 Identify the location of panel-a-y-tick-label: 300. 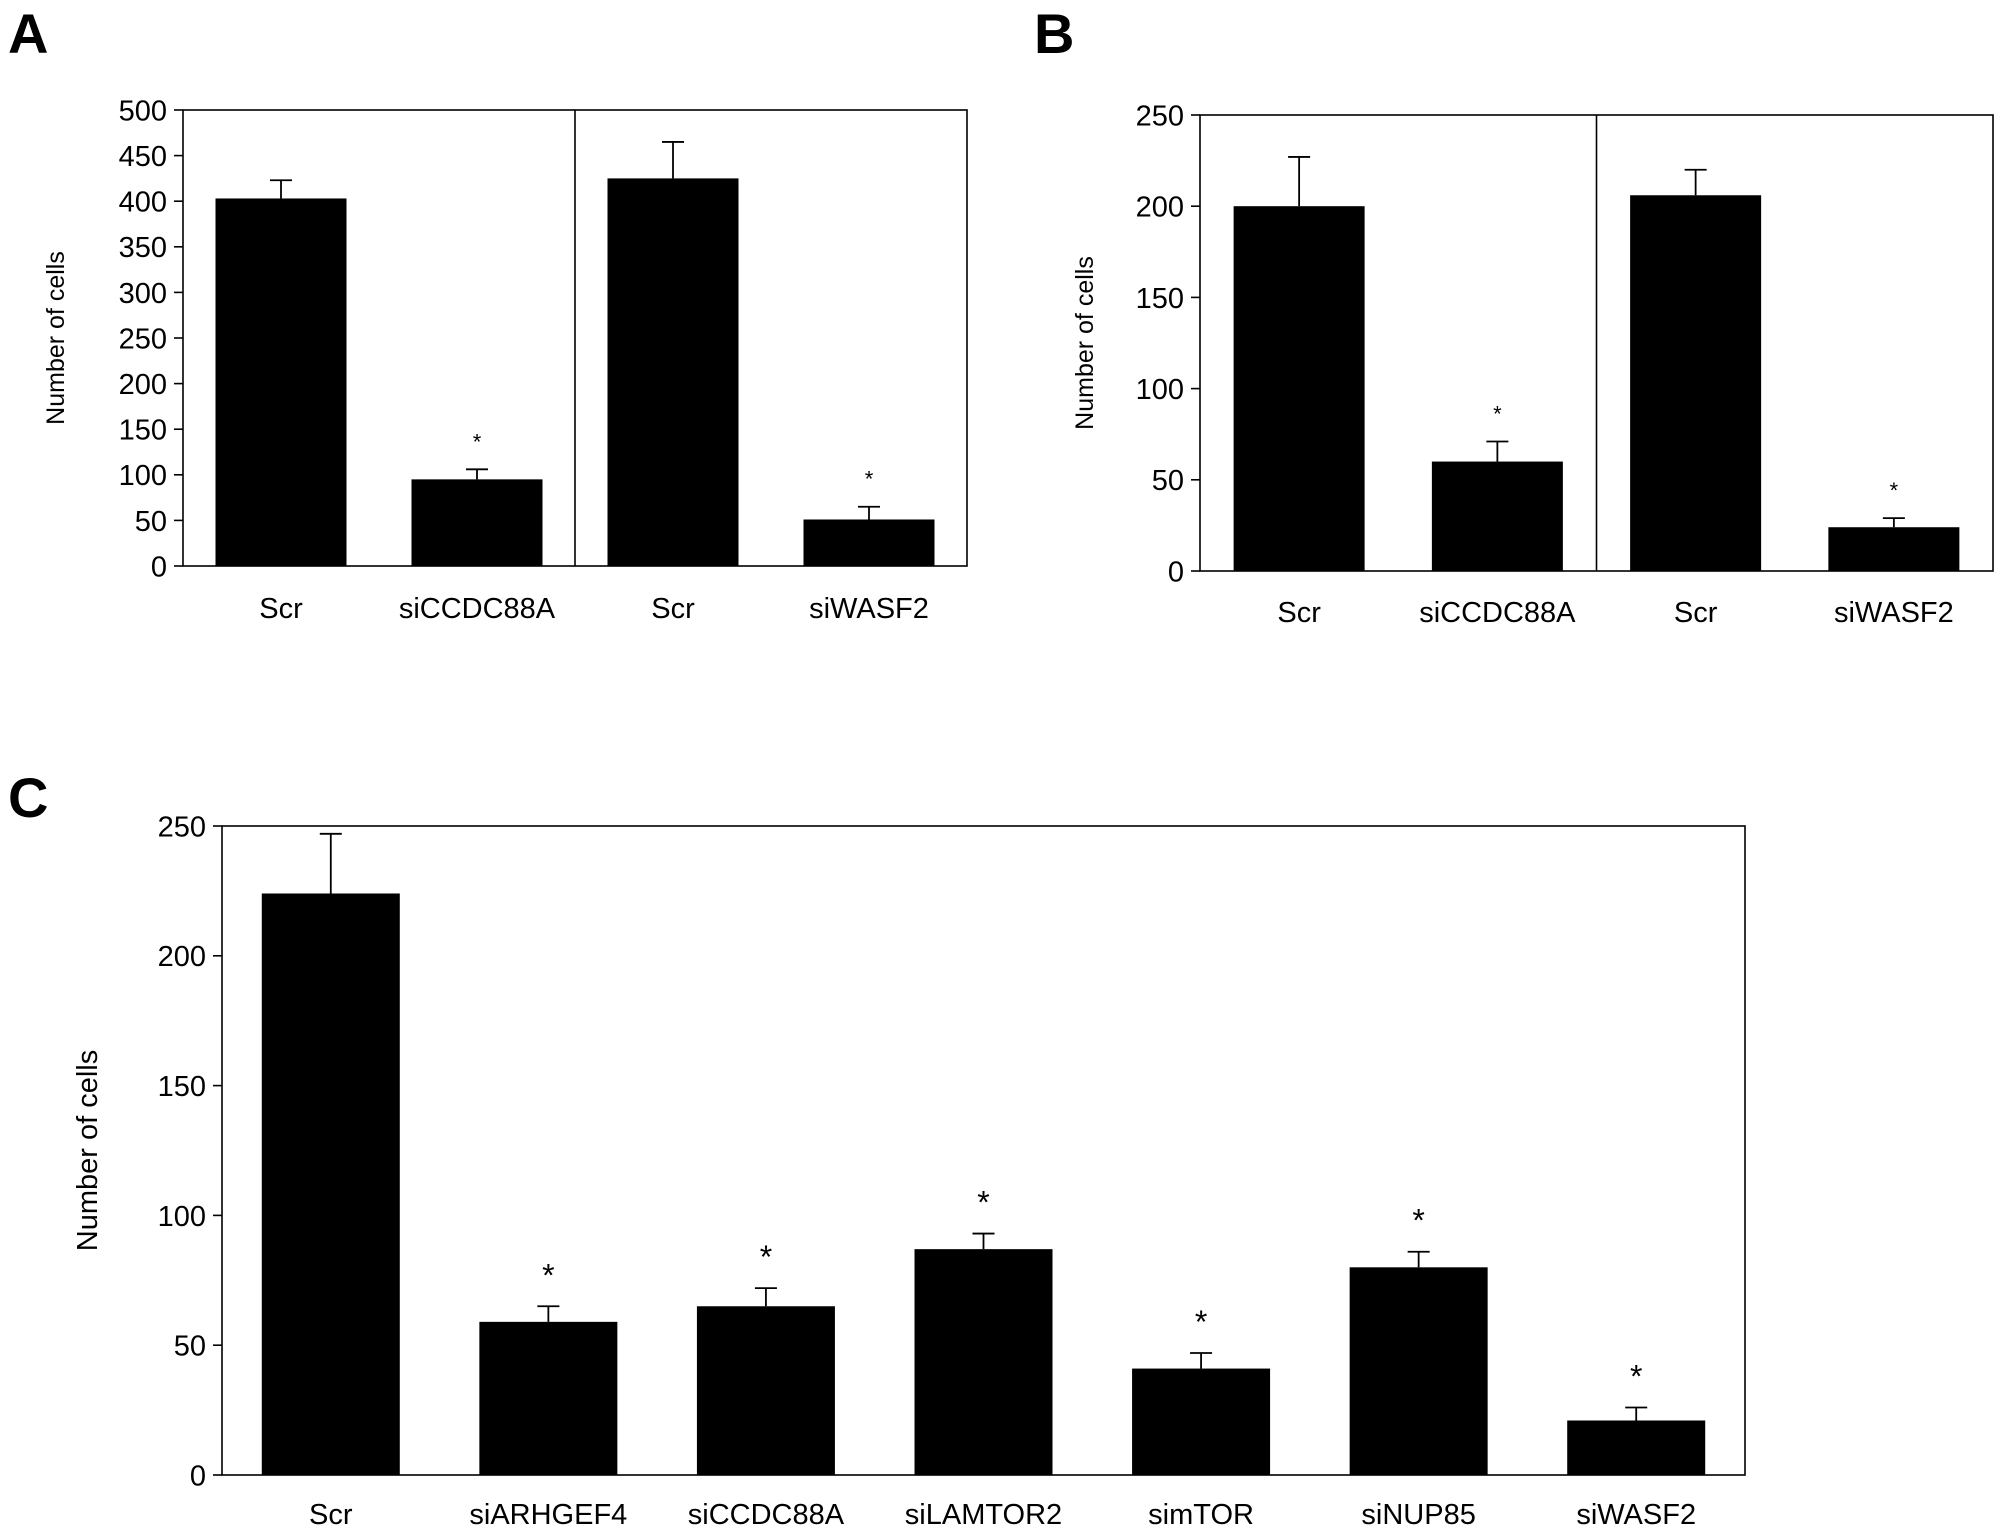
(143, 294).